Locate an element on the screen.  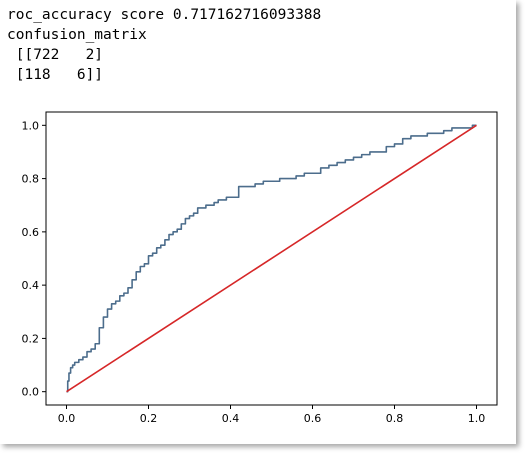
x-tick-label: 0.6 is located at coordinates (313, 418).